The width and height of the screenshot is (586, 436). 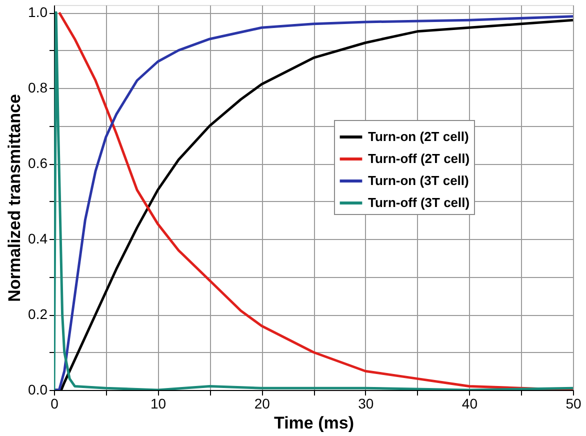 I want to click on y-tick-label: 0.4, so click(x=38, y=238).